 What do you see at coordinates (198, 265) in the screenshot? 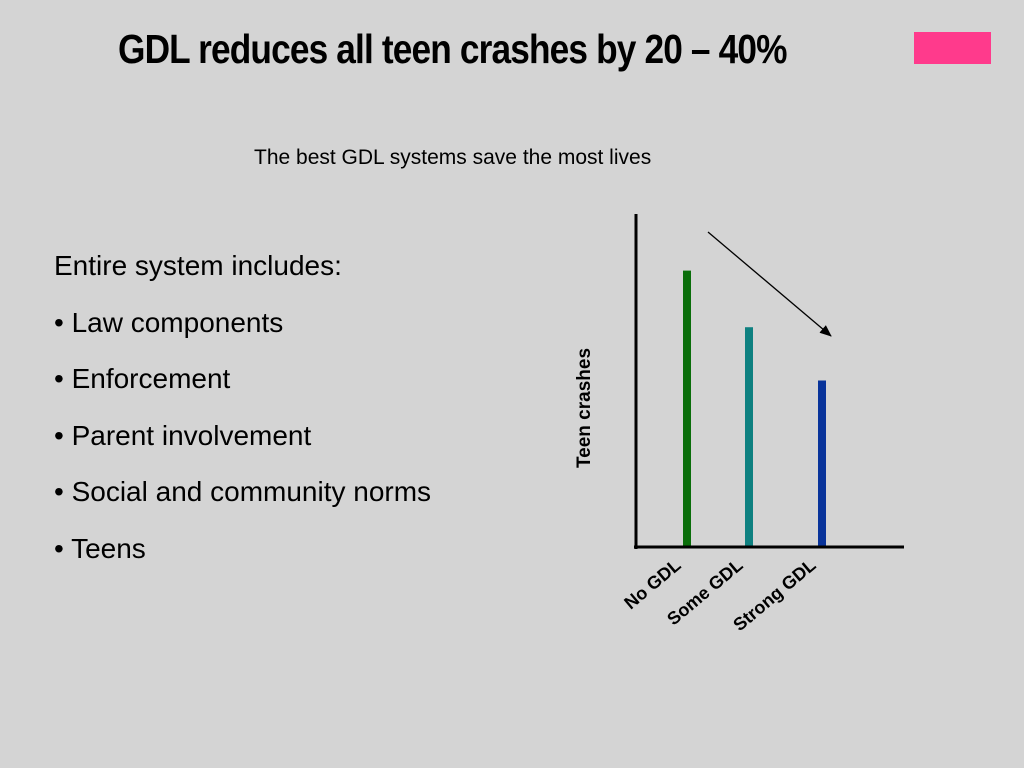
I see `bullet-heading: Entire system includes:` at bounding box center [198, 265].